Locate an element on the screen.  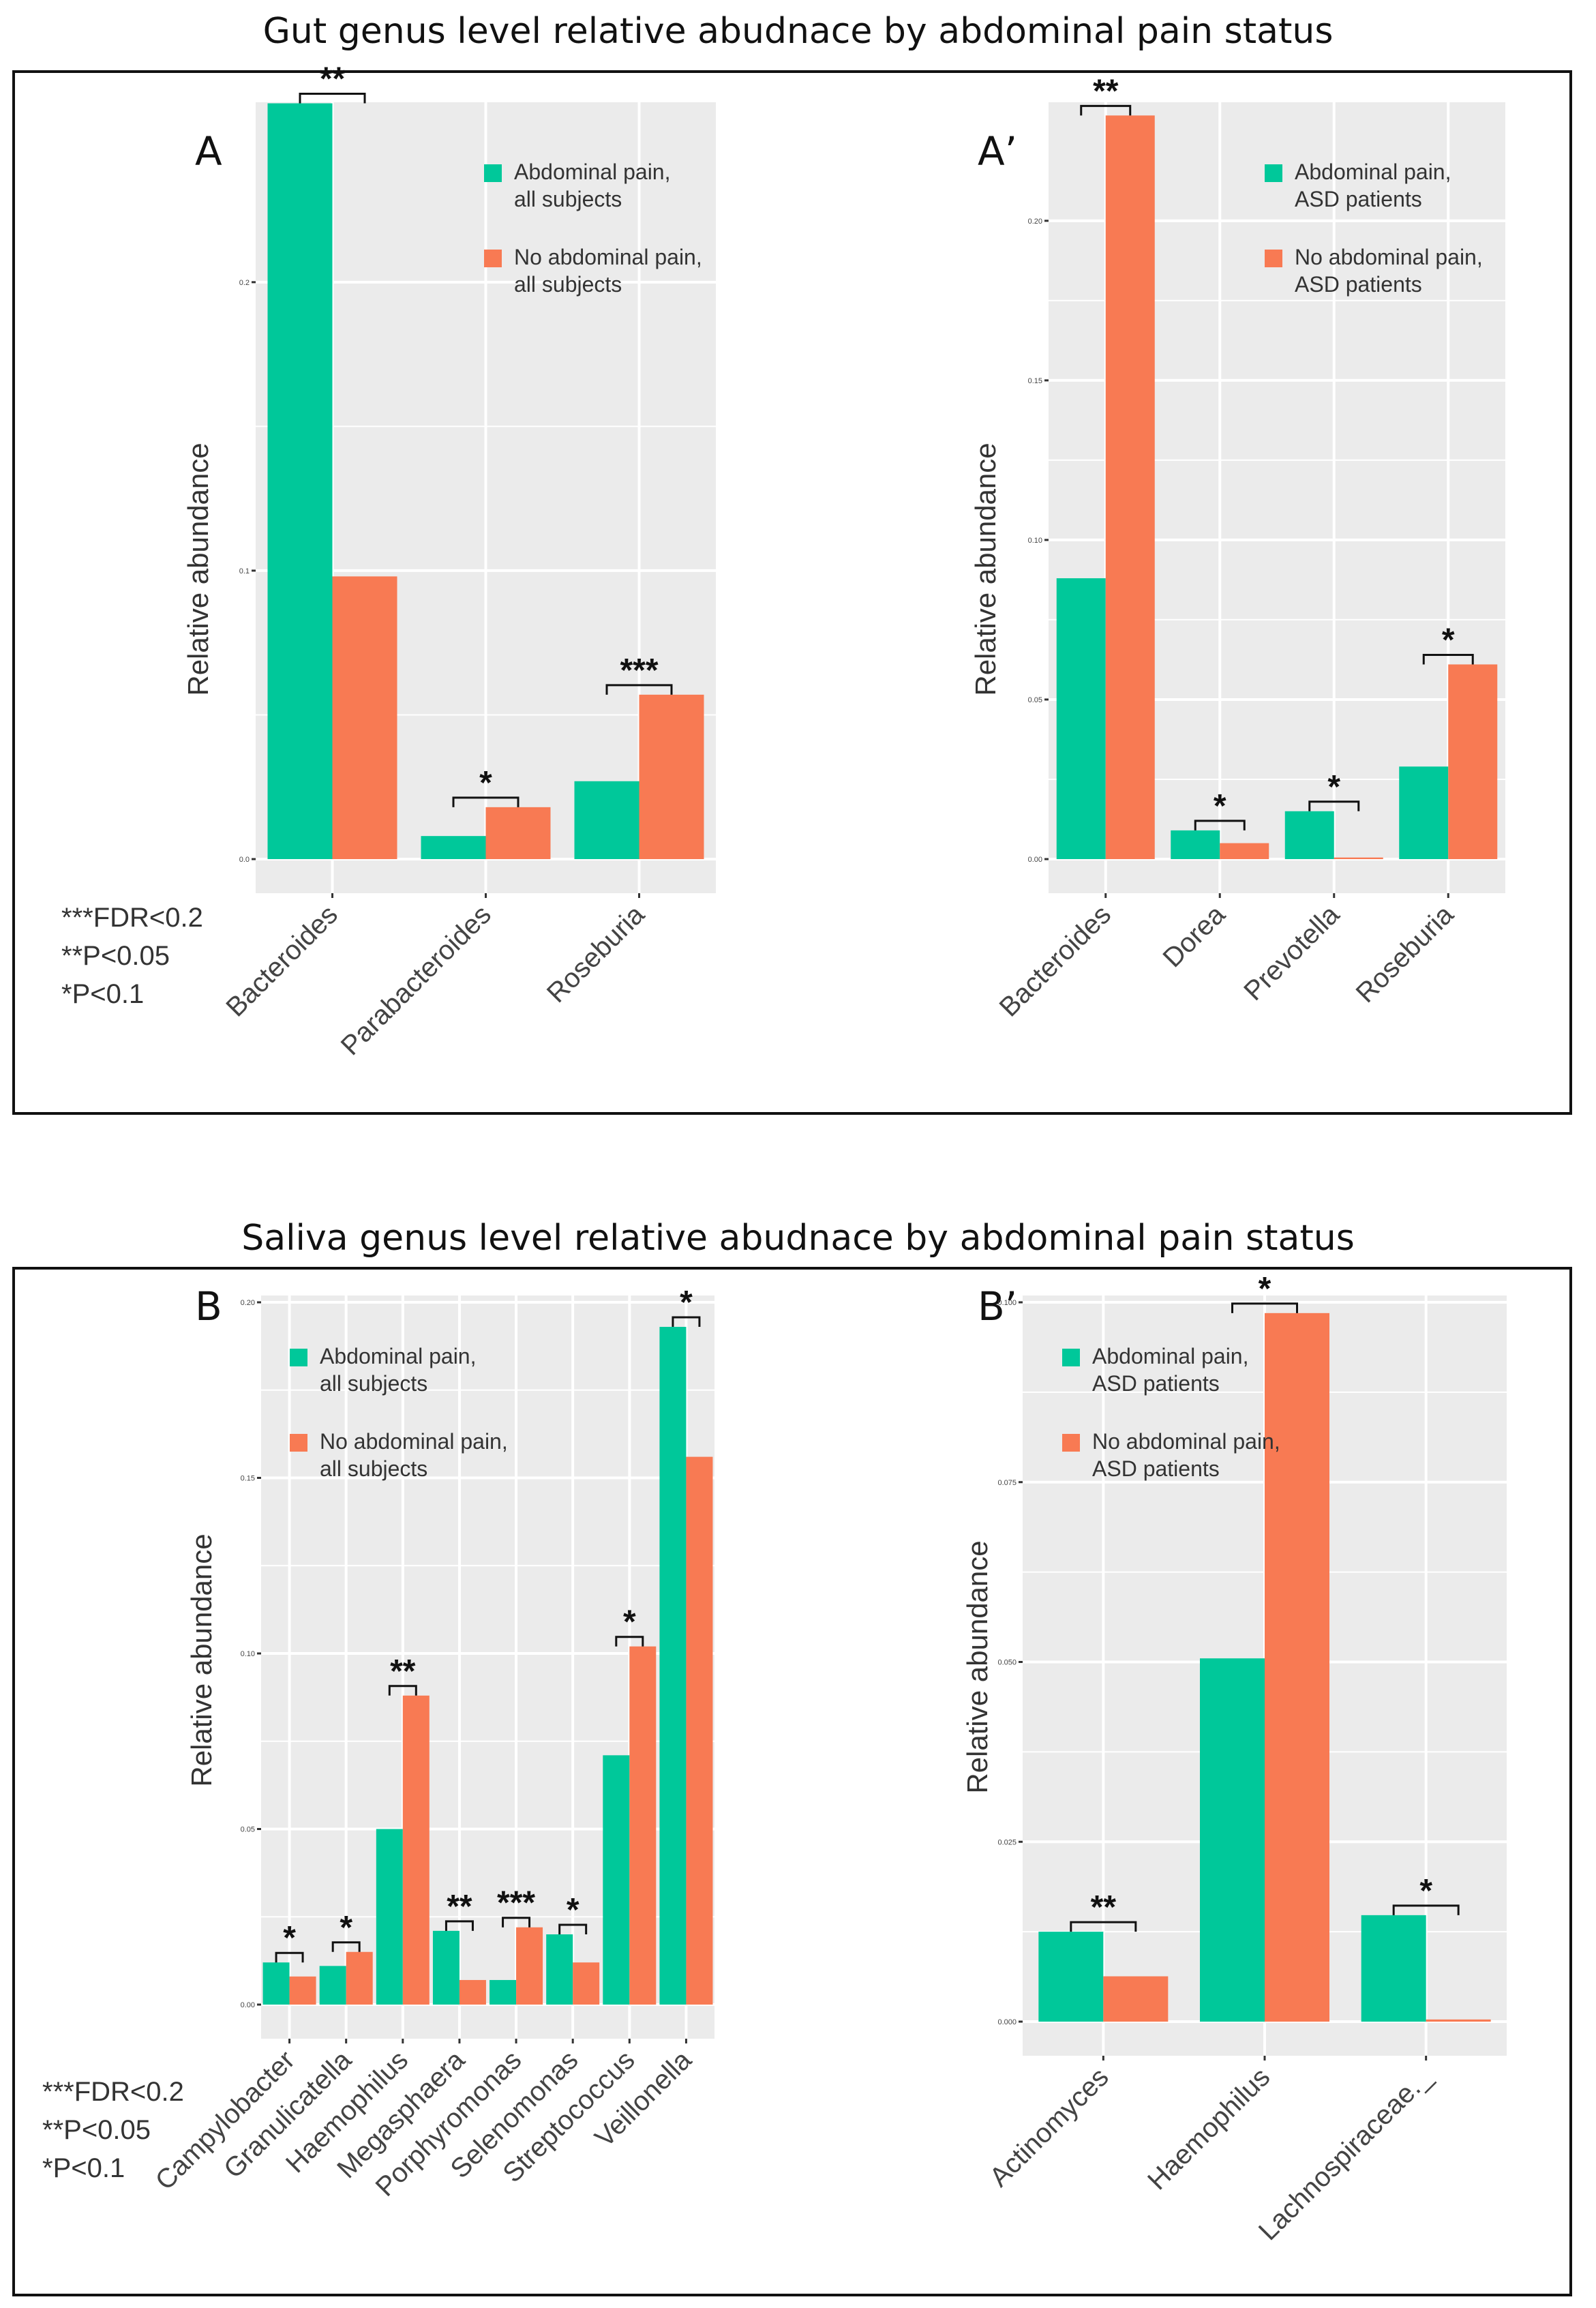
x-tick-label: Prevotella is located at coordinates (1291, 952).